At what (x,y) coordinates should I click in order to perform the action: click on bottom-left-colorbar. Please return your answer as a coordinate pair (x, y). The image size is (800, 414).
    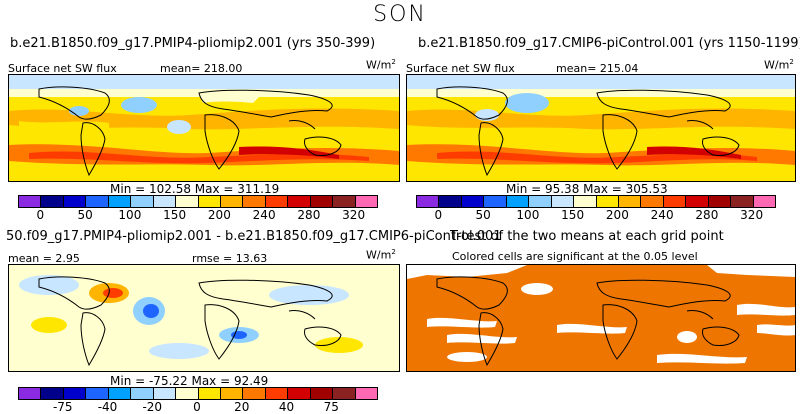
    Looking at the image, I should click on (198, 393).